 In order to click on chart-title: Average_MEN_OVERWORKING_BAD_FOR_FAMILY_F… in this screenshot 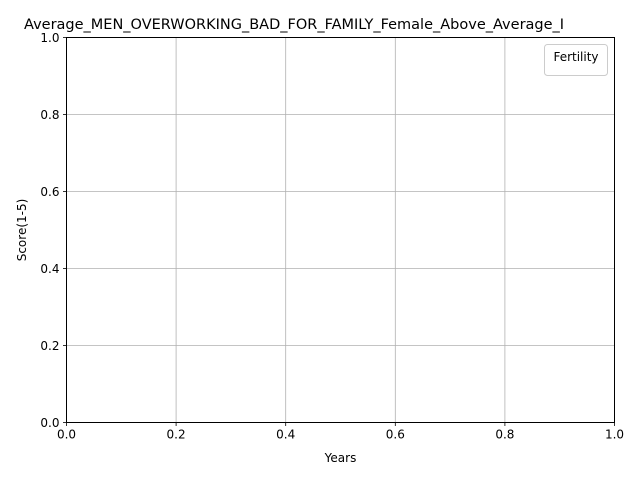, I will do `click(294, 25)`.